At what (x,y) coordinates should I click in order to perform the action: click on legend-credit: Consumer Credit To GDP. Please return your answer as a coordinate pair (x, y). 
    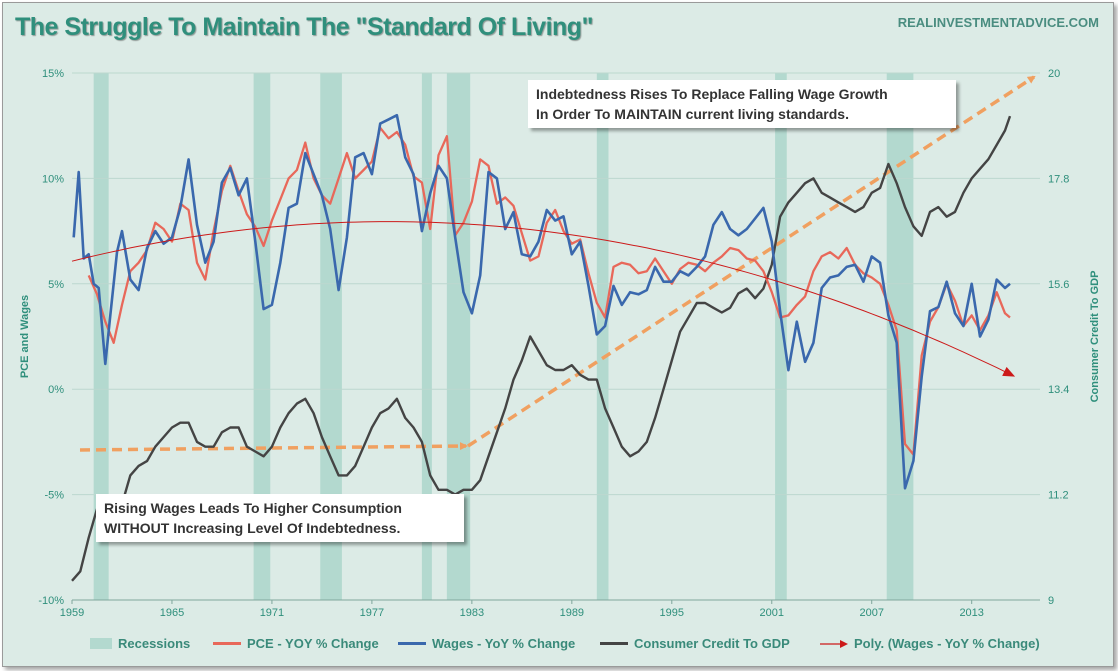
    Looking at the image, I should click on (695, 643).